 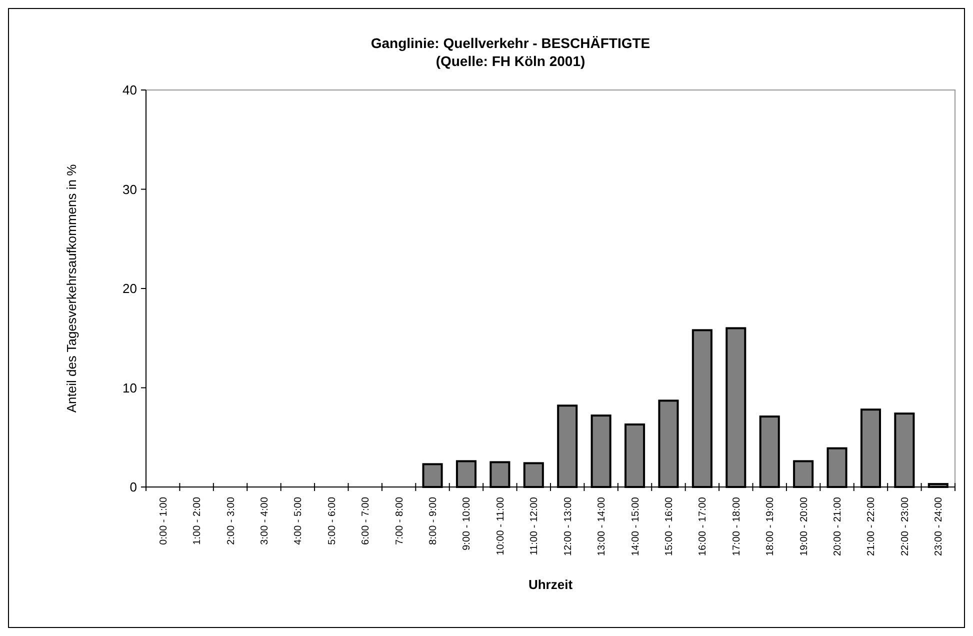 I want to click on x-tick-label: 13:00 - 14:00, so click(x=602, y=526).